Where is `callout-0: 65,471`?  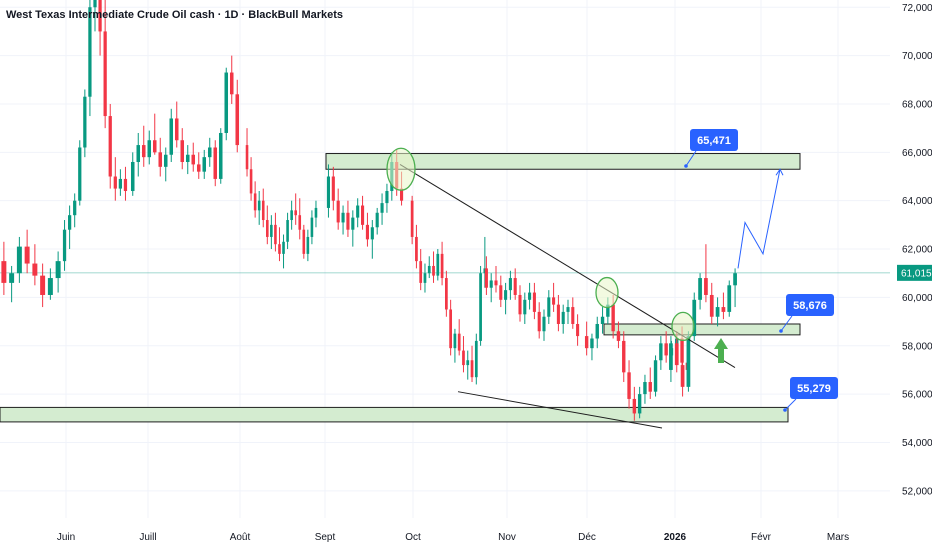
callout-0: 65,471 is located at coordinates (711, 148).